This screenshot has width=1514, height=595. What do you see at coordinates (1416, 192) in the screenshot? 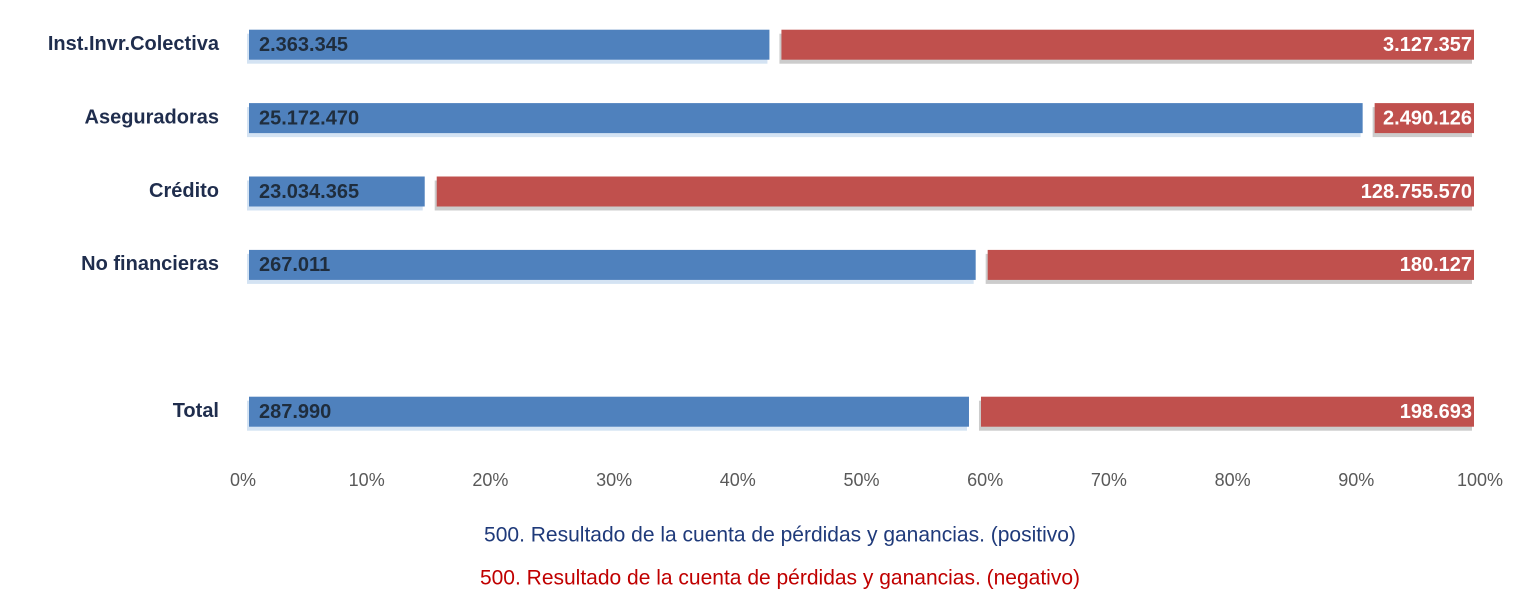
I see `value-label: 128.755.570` at bounding box center [1416, 192].